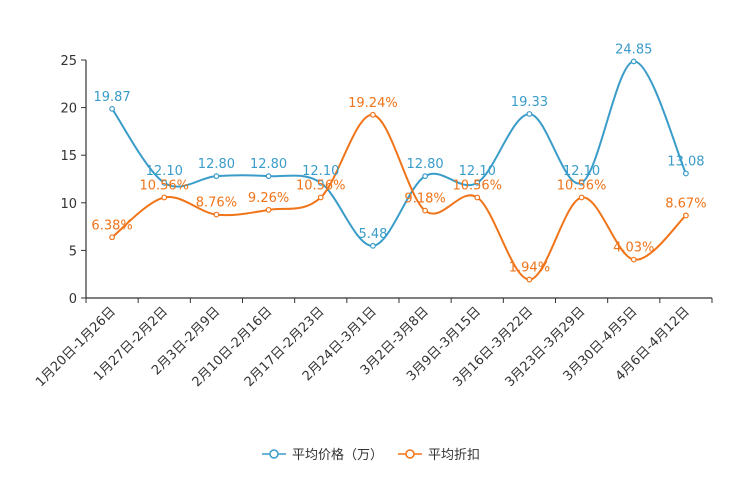 The image size is (744, 496). What do you see at coordinates (633, 49) in the screenshot?
I see `data-label-1: 24.85` at bounding box center [633, 49].